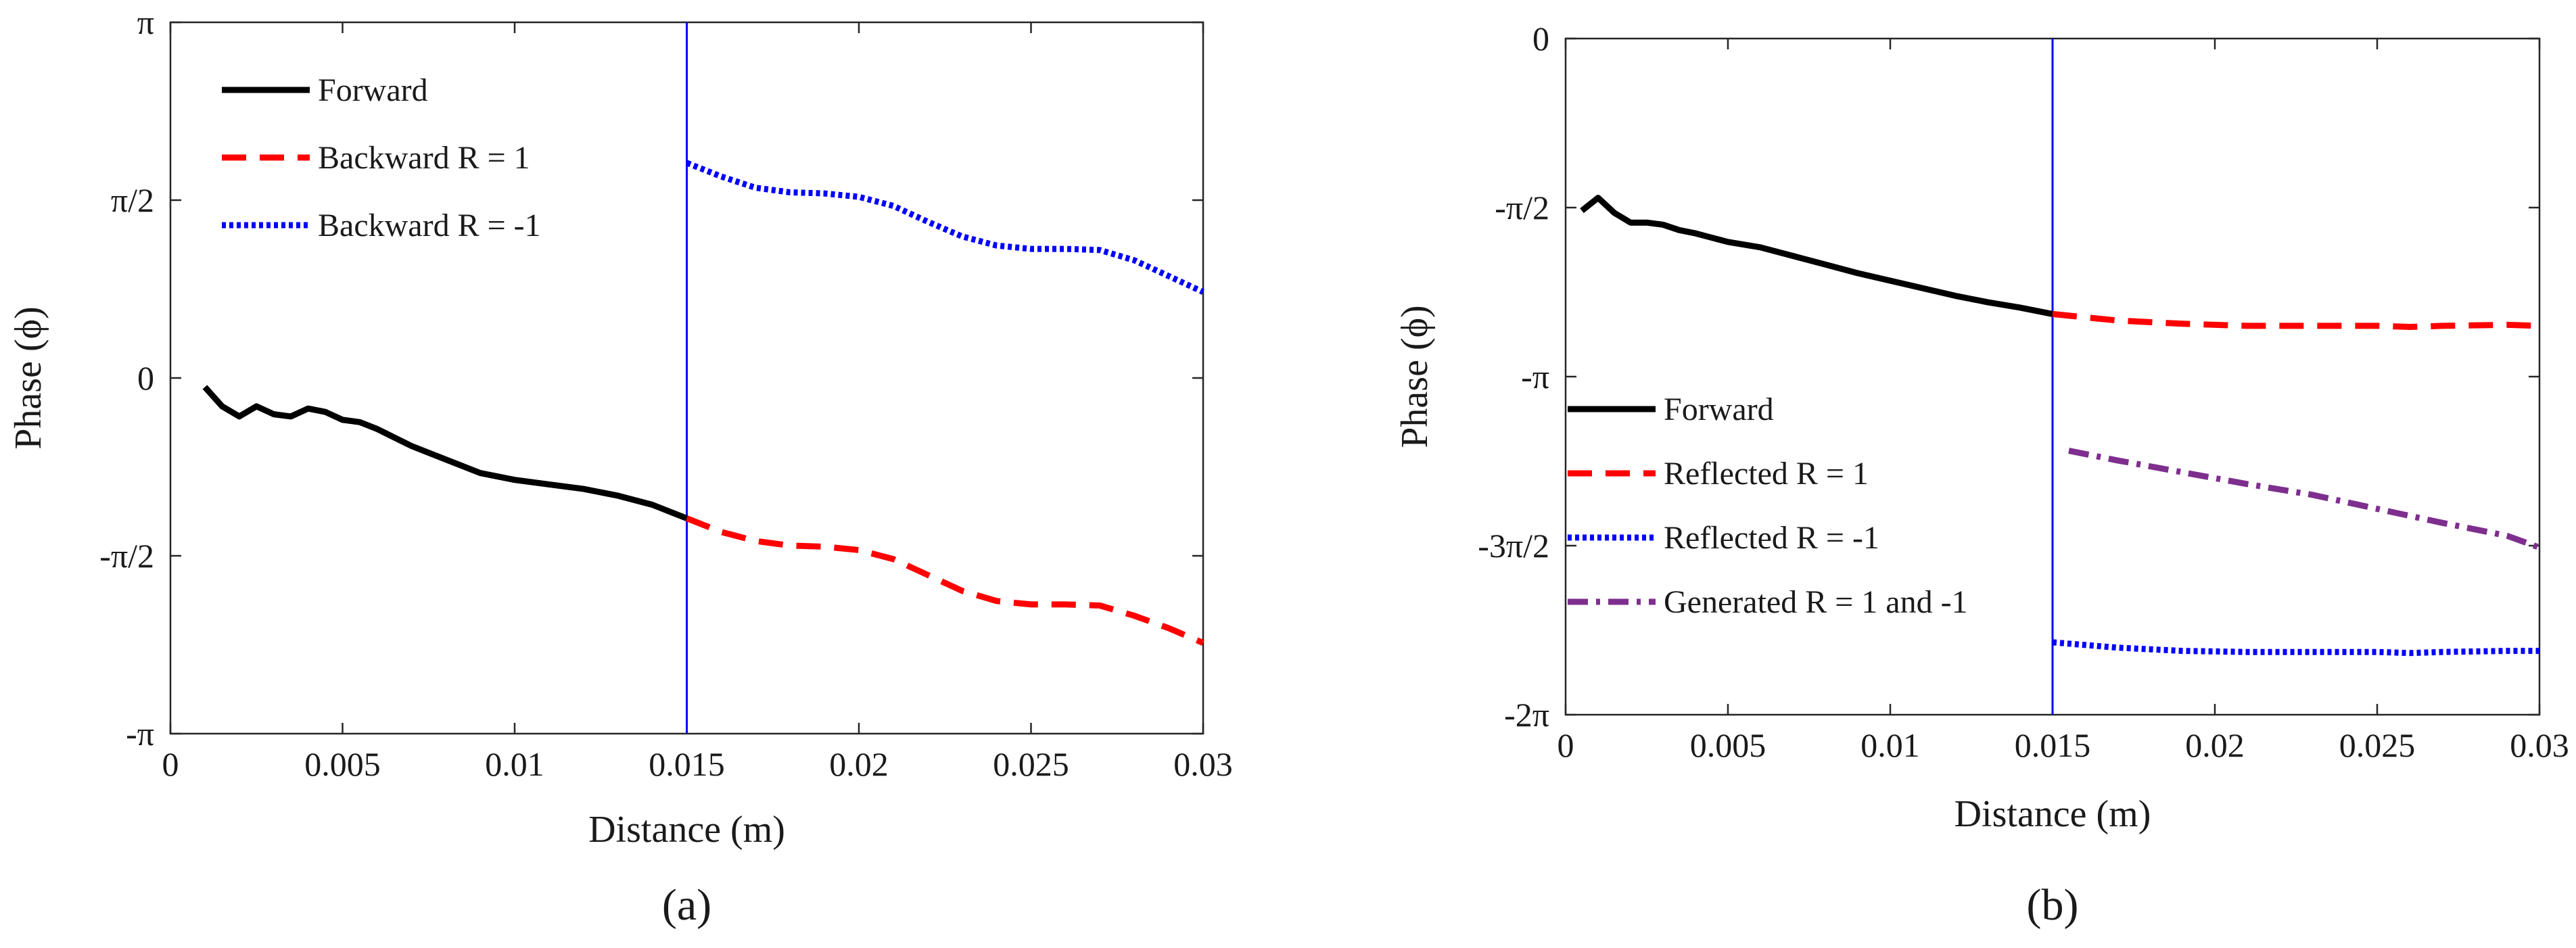 This screenshot has width=2576, height=948. I want to click on y-tick-label: π/2, so click(132, 200).